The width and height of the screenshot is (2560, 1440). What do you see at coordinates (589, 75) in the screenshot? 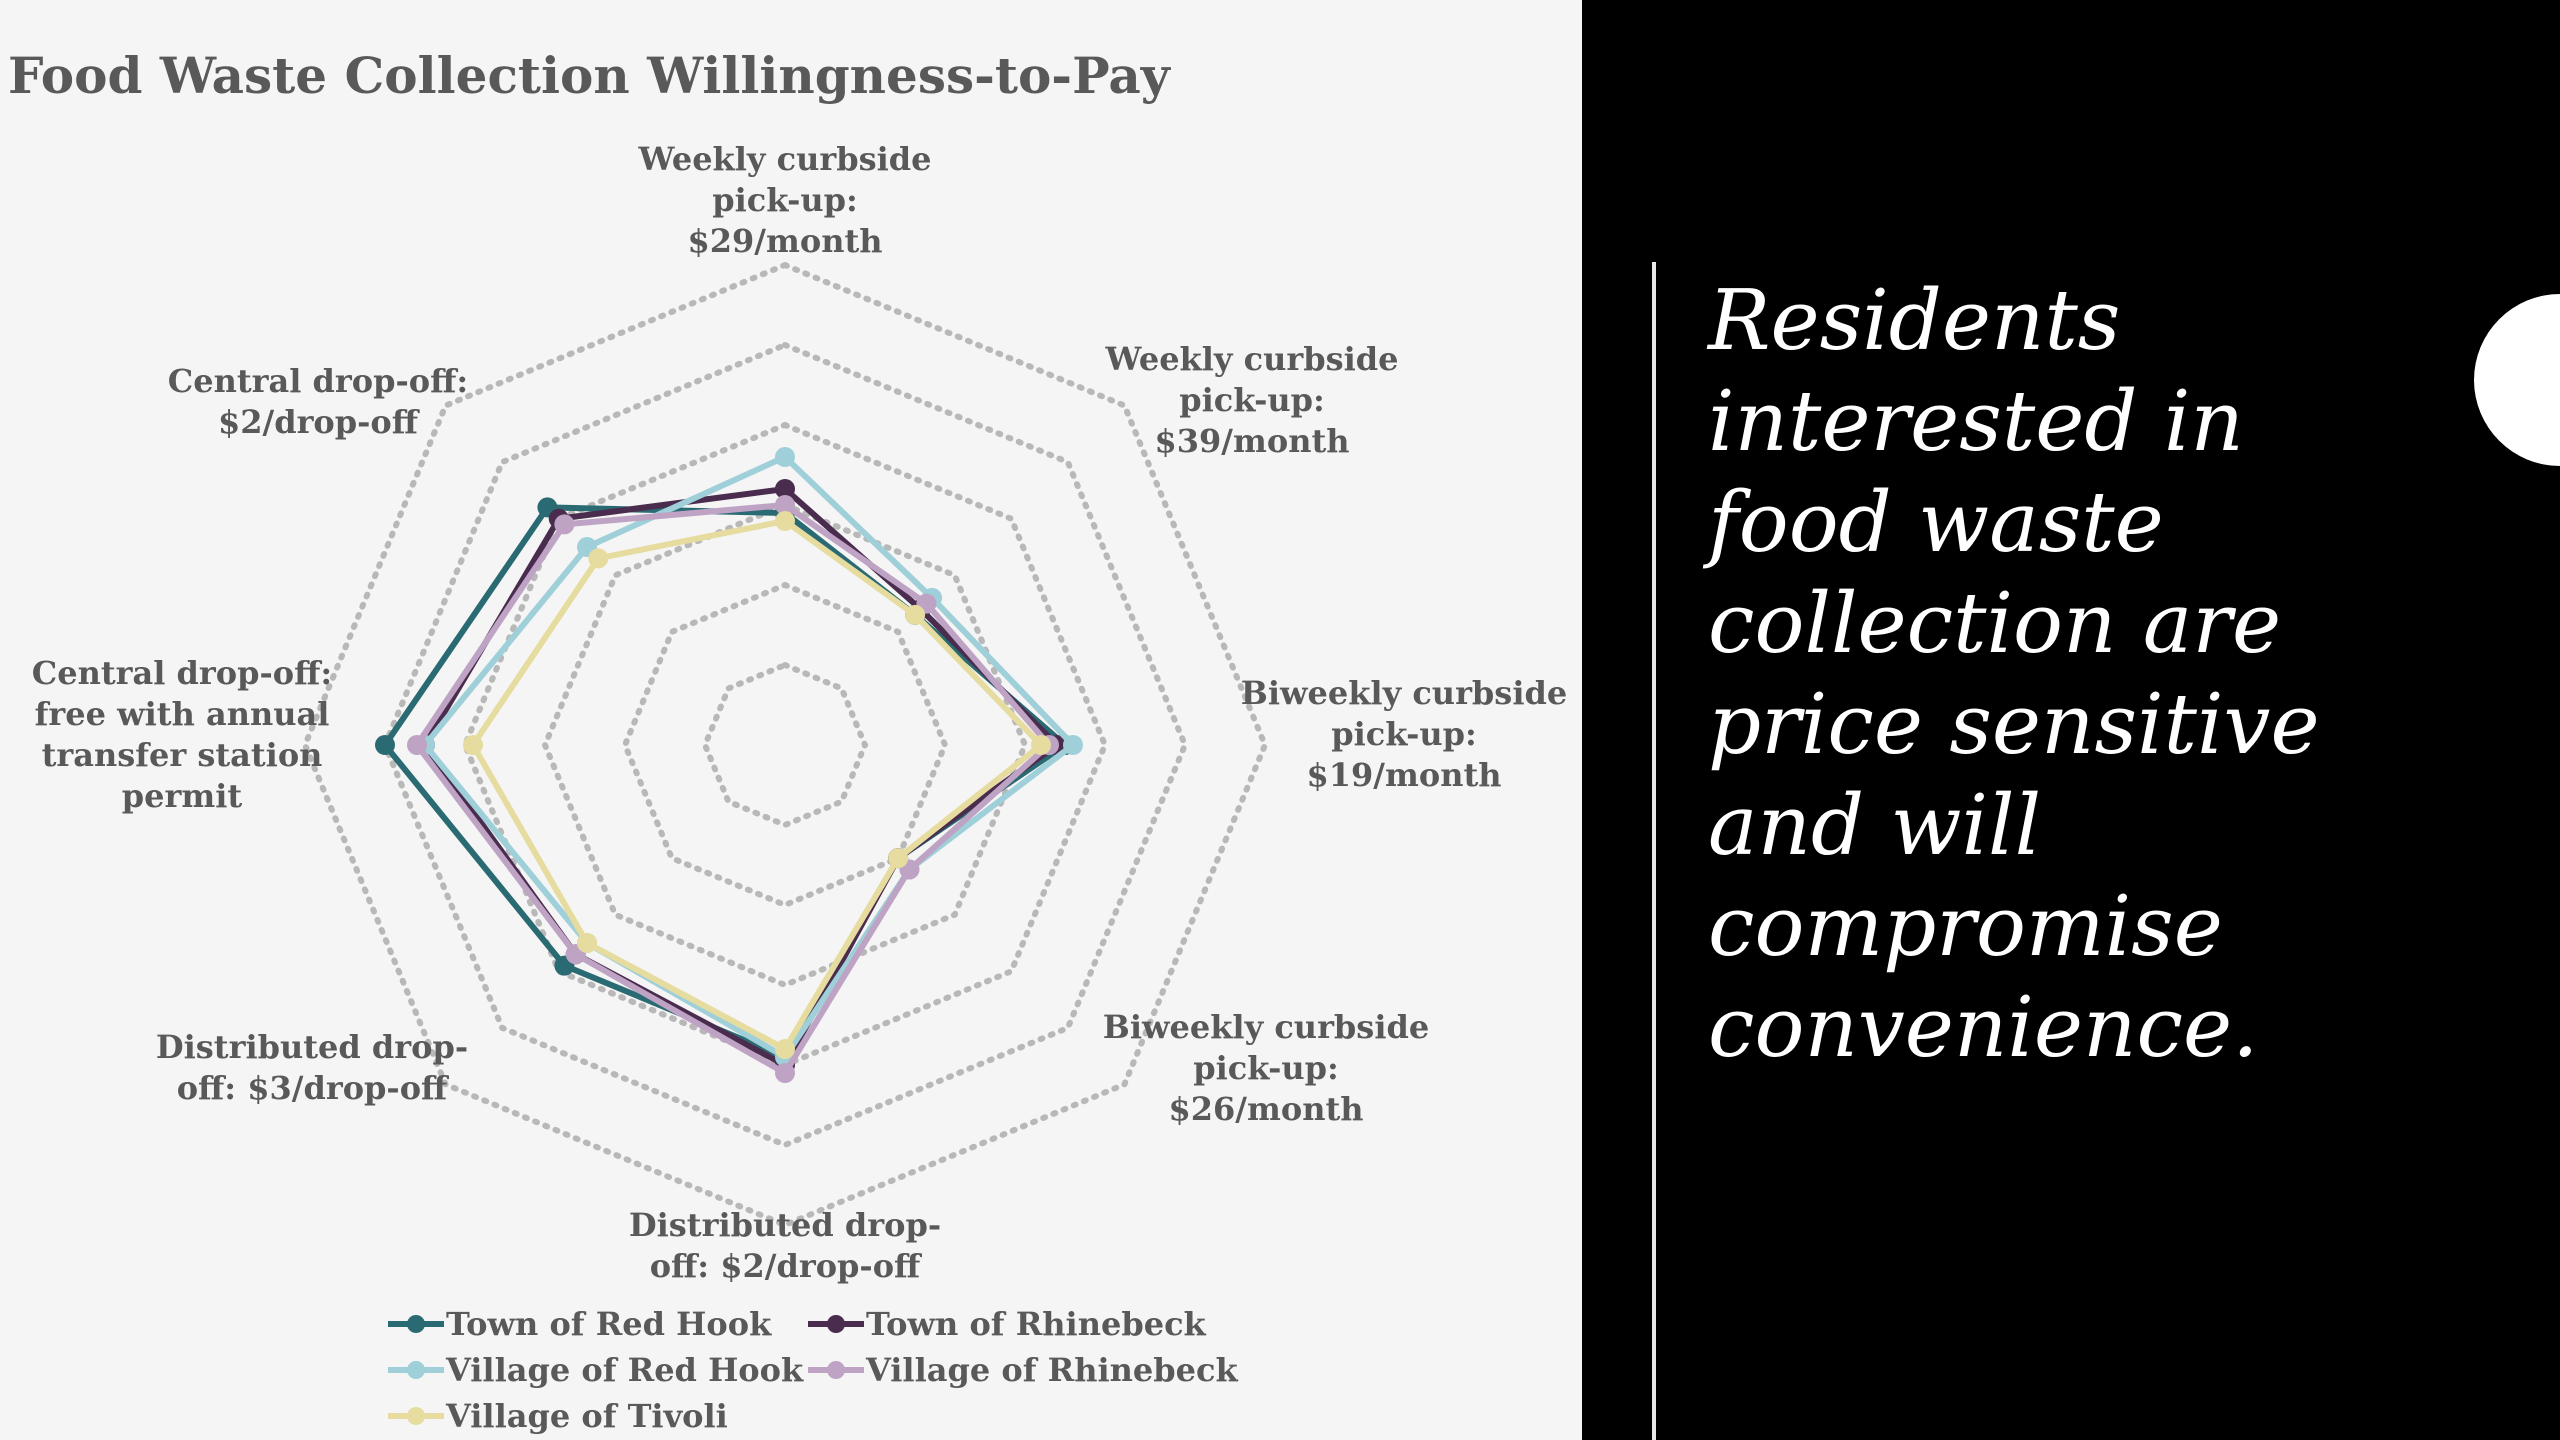
I see `chart-title: Food Waste Collection Willingness-to-Pay` at bounding box center [589, 75].